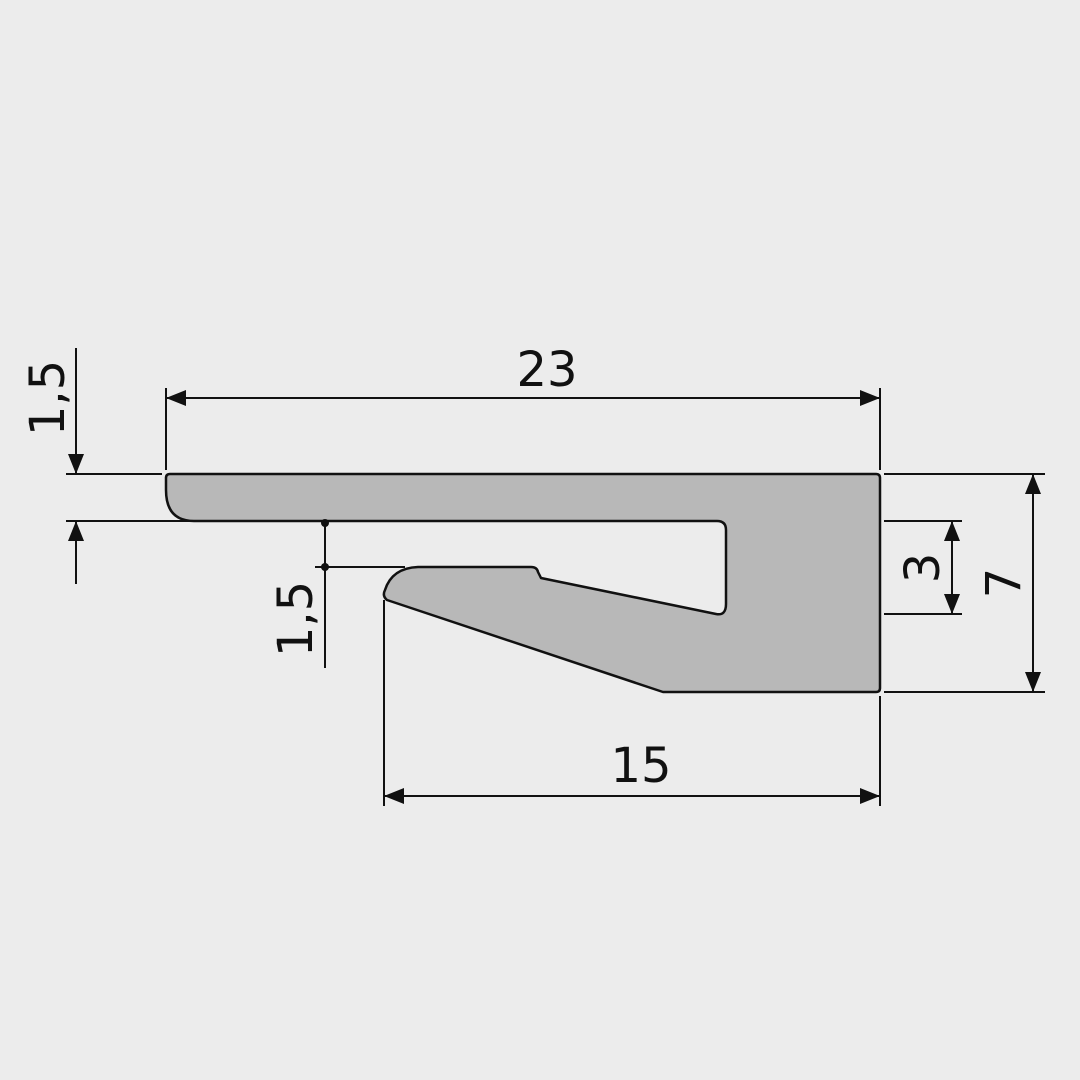 The height and width of the screenshot is (1080, 1080). What do you see at coordinates (640, 766) in the screenshot?
I see `label-base-width: 15` at bounding box center [640, 766].